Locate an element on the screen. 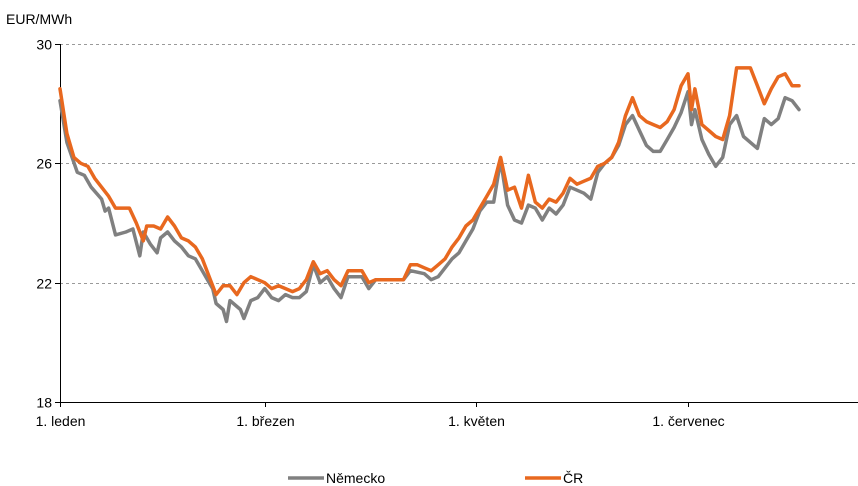 The width and height of the screenshot is (858, 486). legend: Německo ČR is located at coordinates (435, 478).